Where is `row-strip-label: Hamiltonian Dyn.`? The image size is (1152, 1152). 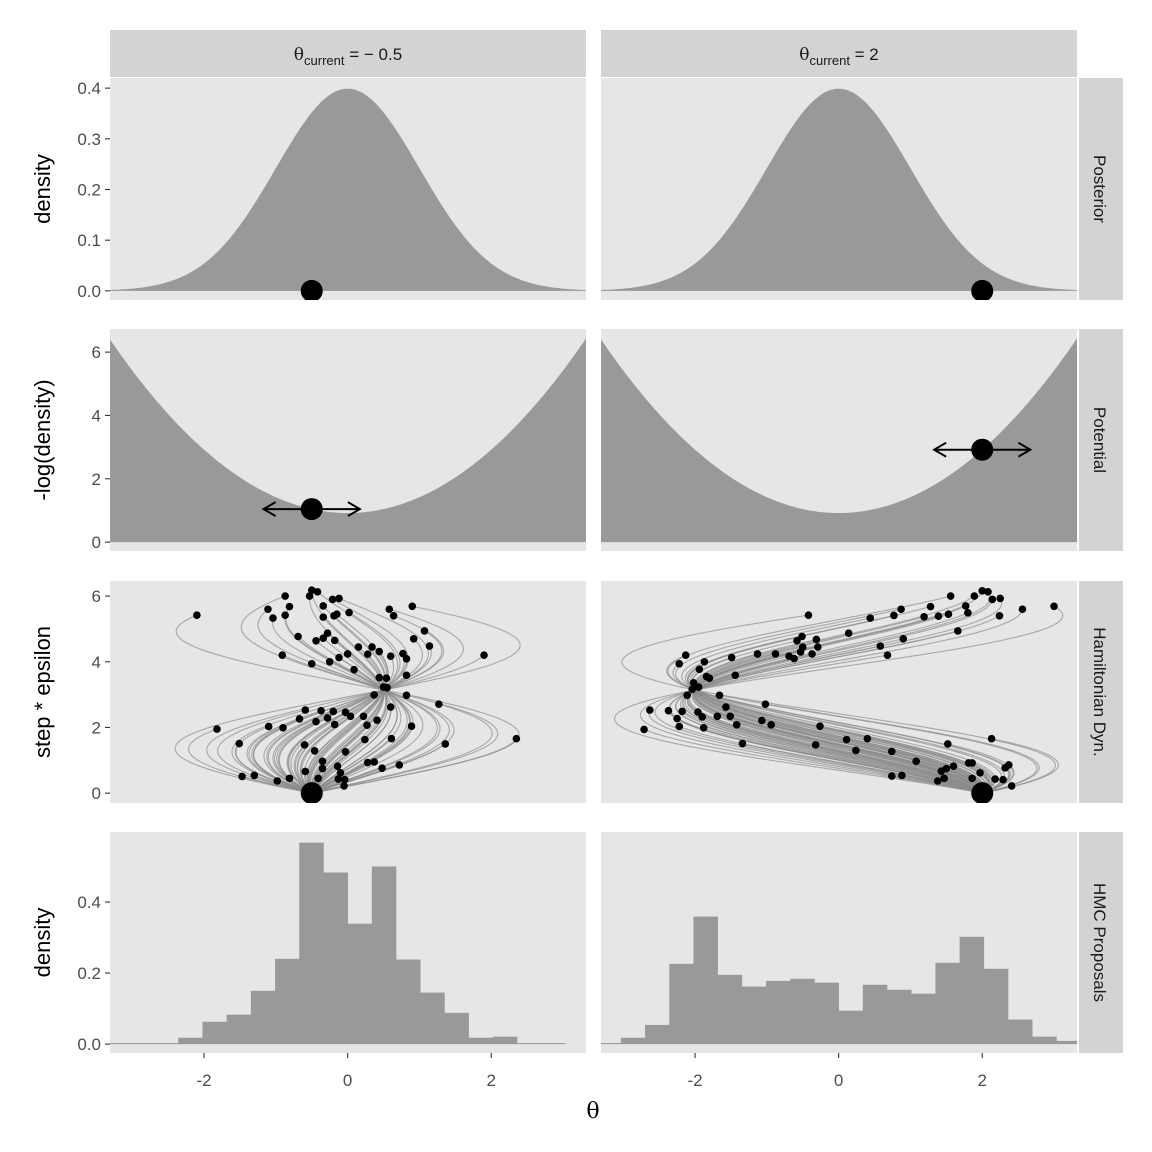
row-strip-label: Hamiltonian Dyn. is located at coordinates (1099, 691).